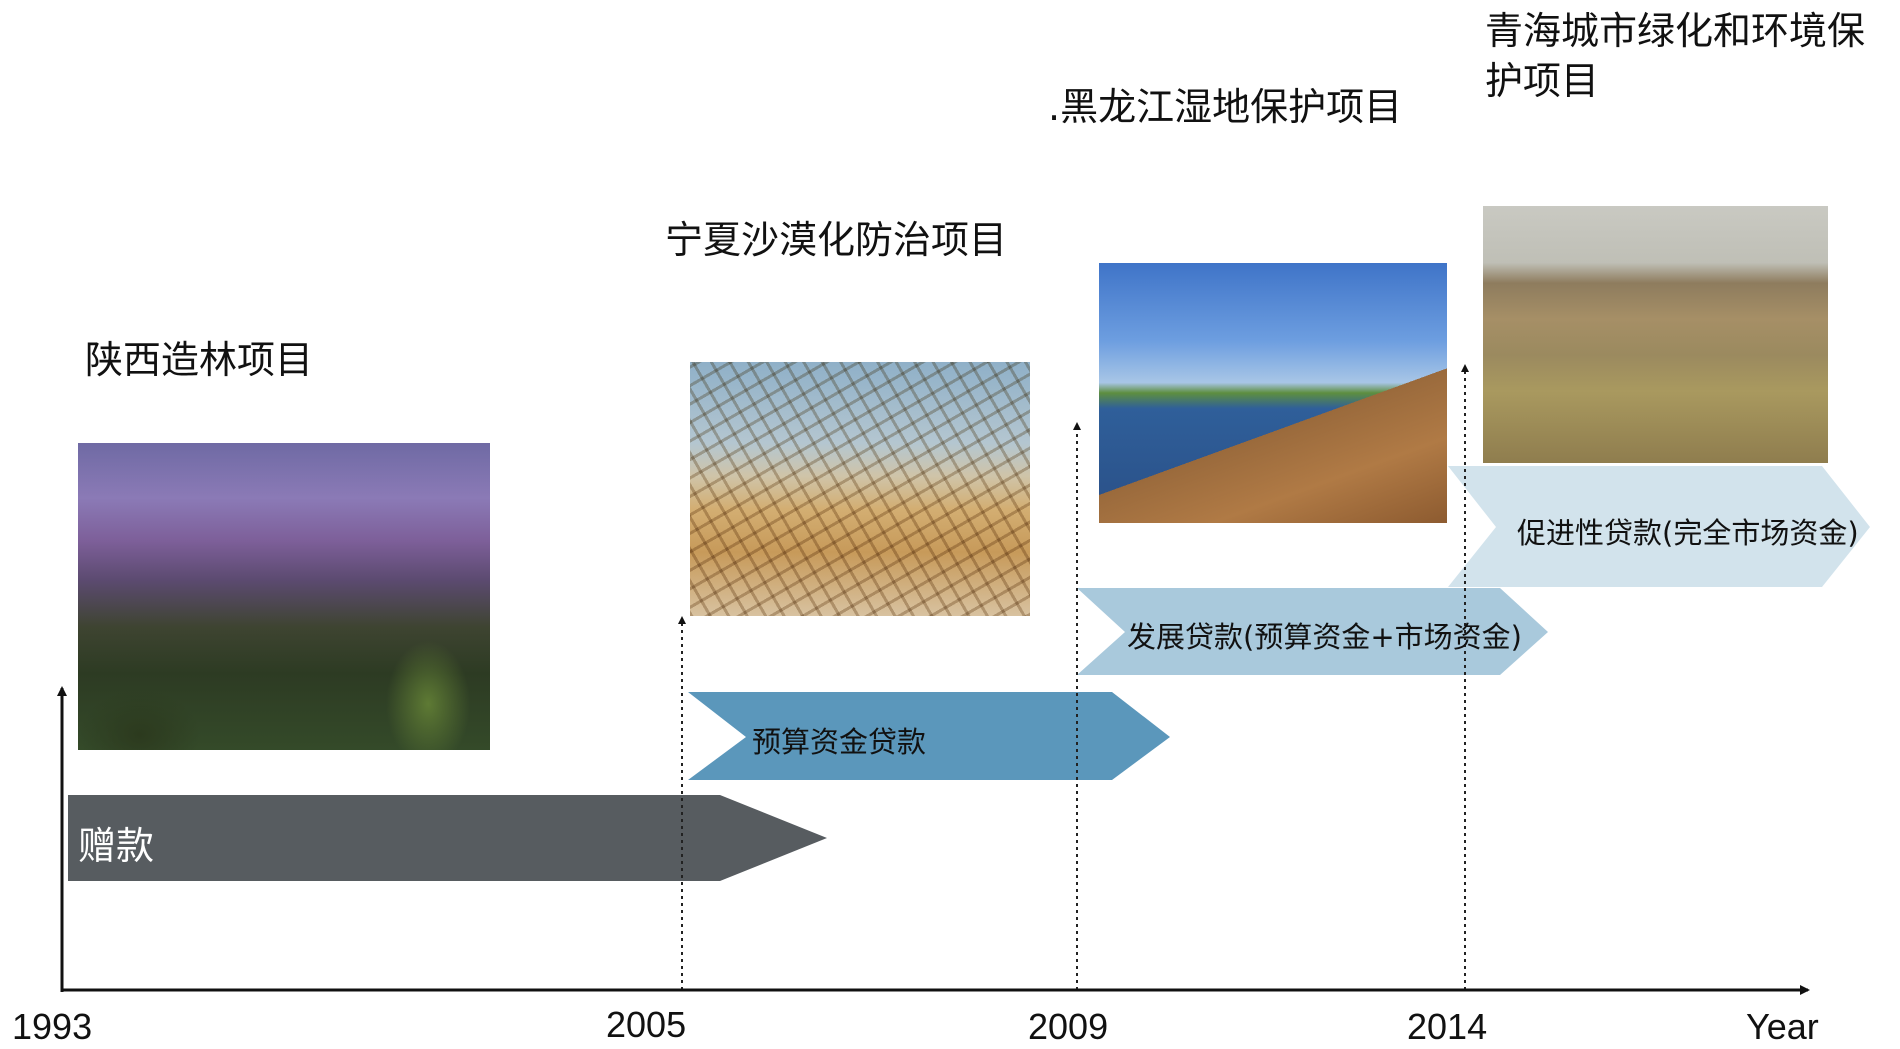  I want to click on phase-label-budget-loan: 预算资金贷款, so click(839, 742).